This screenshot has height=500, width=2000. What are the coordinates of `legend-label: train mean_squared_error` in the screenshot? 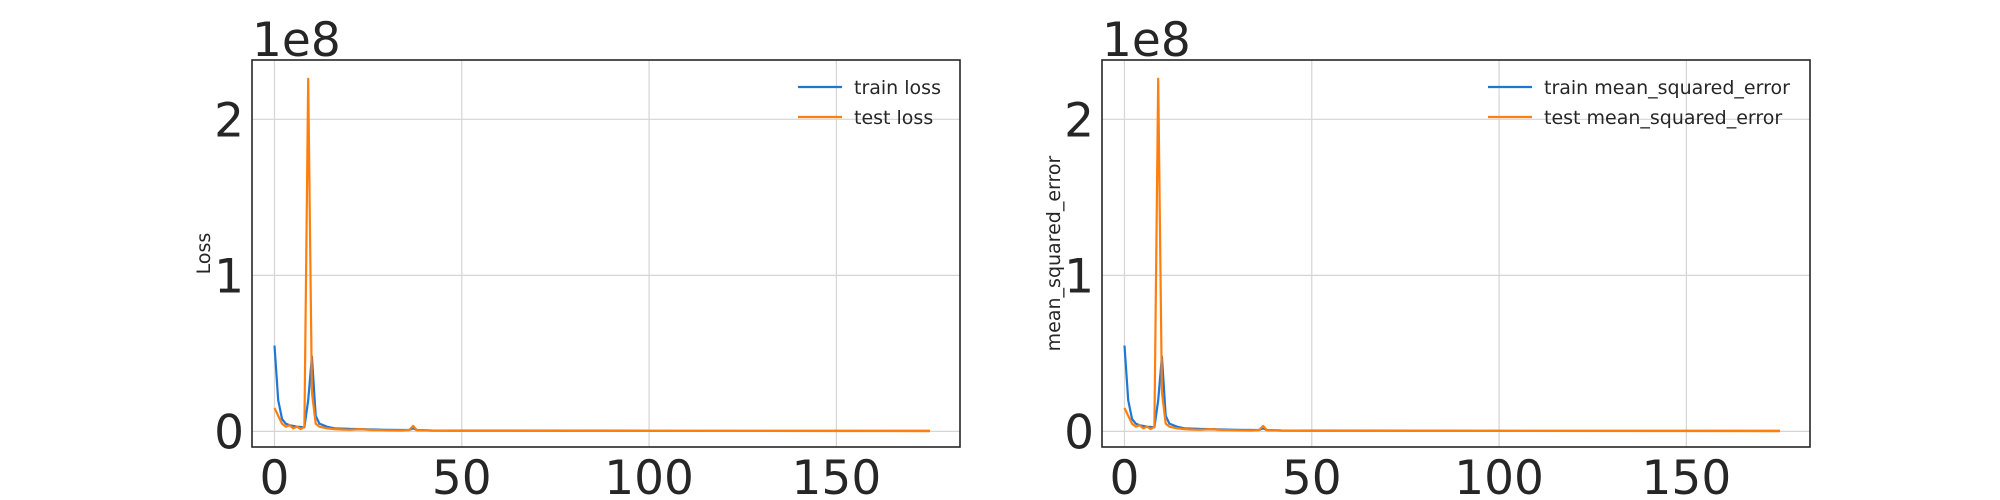 It's located at (1667, 88).